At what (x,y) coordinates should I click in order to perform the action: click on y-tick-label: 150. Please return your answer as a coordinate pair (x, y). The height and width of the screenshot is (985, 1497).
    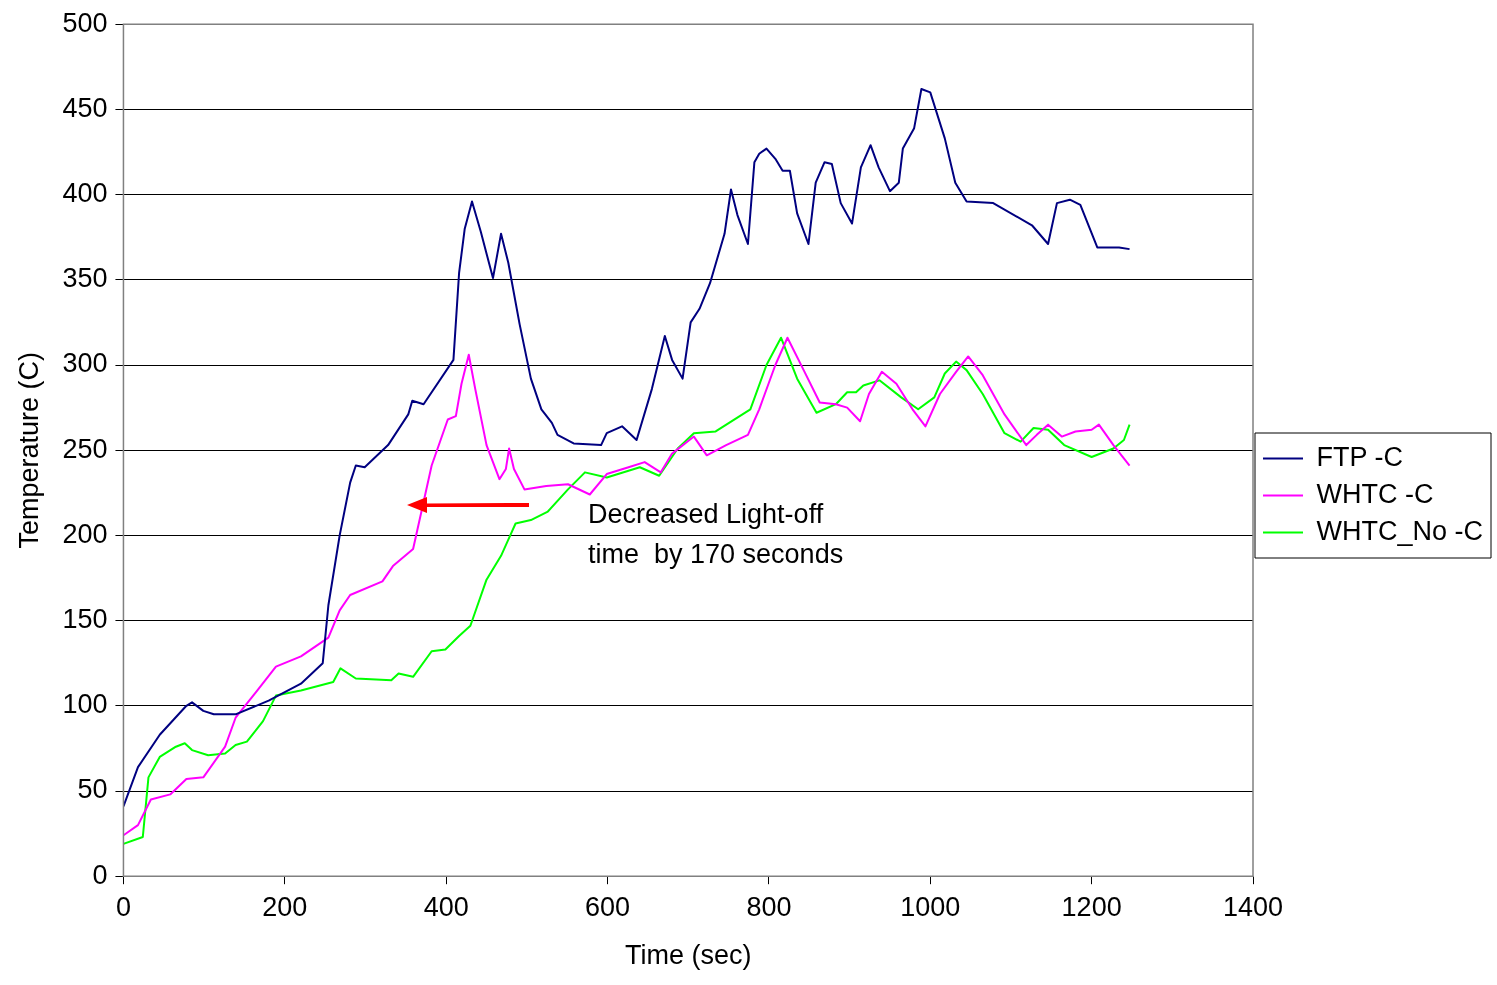
    Looking at the image, I should click on (85, 619).